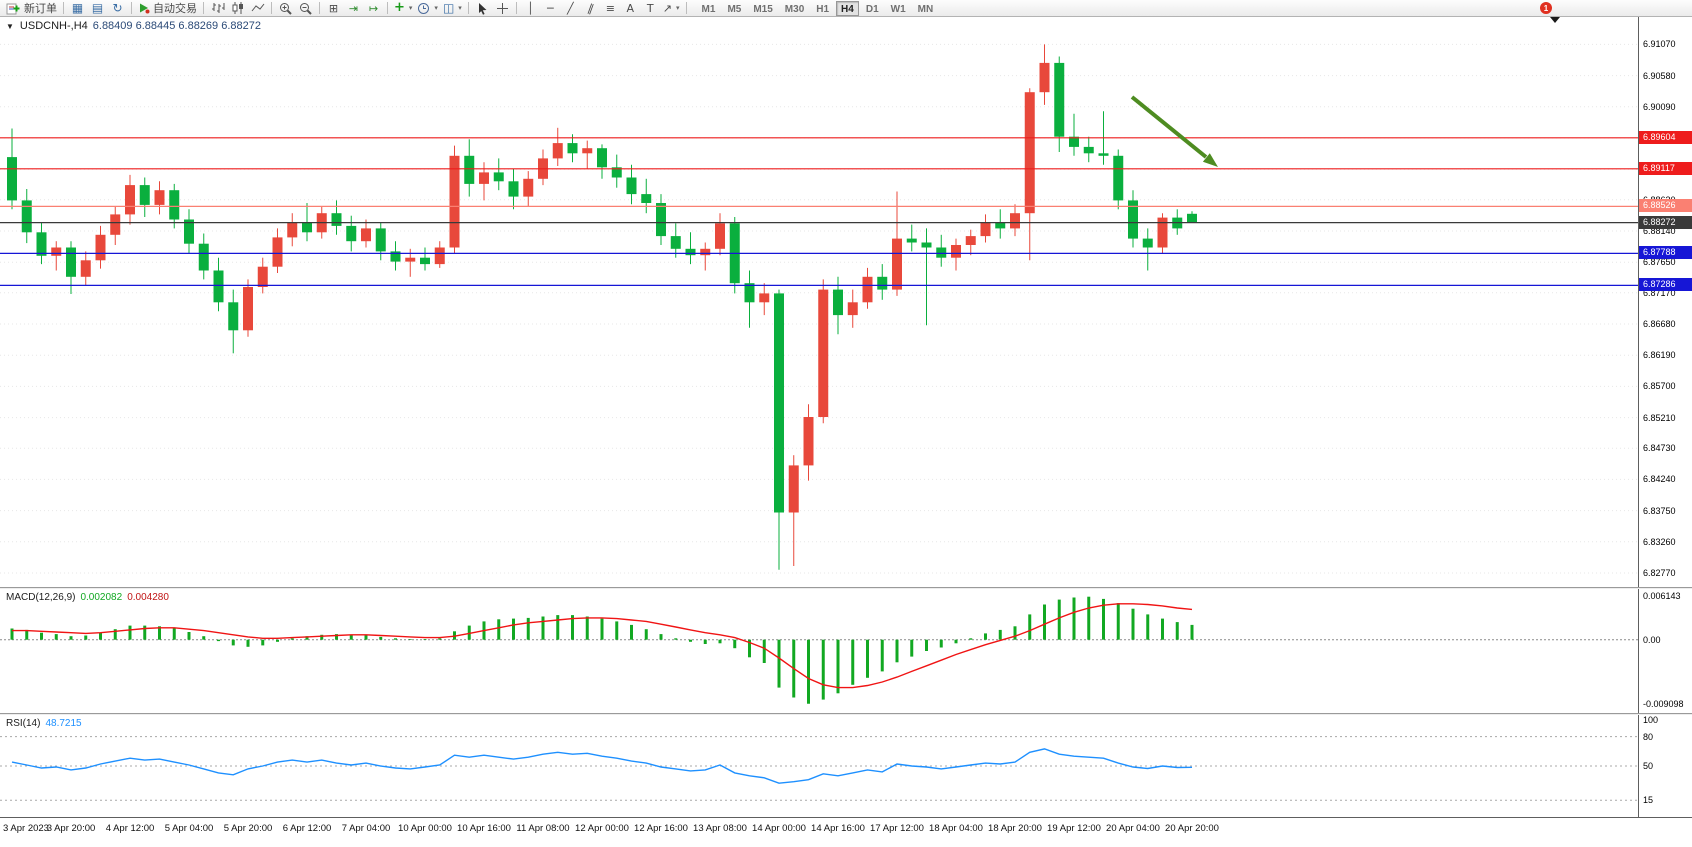 This screenshot has height=847, width=1692. I want to click on toolbar: 新订单 ▦ ▤ ↻ 自动交易 ⊞ ⇥ ↦ + ▾ ▾ ◫ ▾ │ ─ ╱ ∥ ≡, so click(846, 8).